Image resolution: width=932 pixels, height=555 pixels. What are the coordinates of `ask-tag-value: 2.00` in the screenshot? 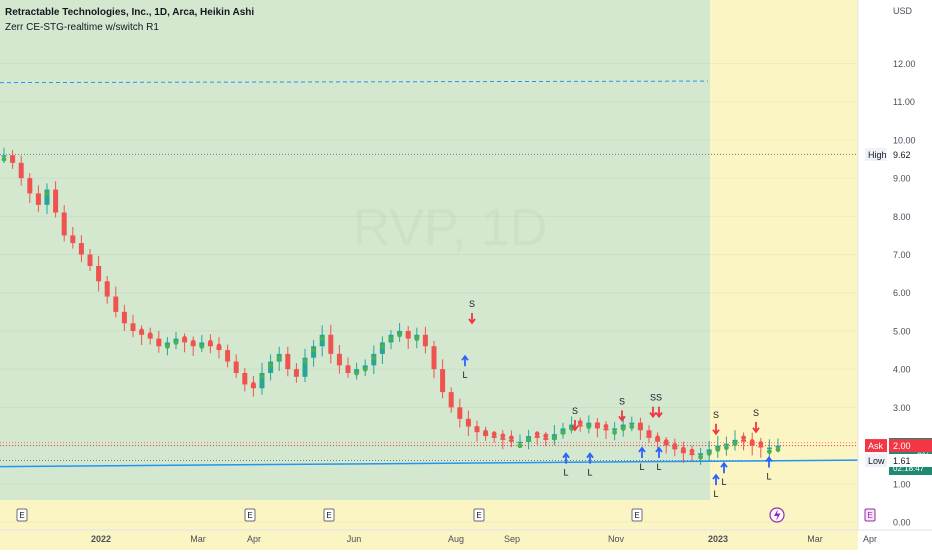 It's located at (902, 446).